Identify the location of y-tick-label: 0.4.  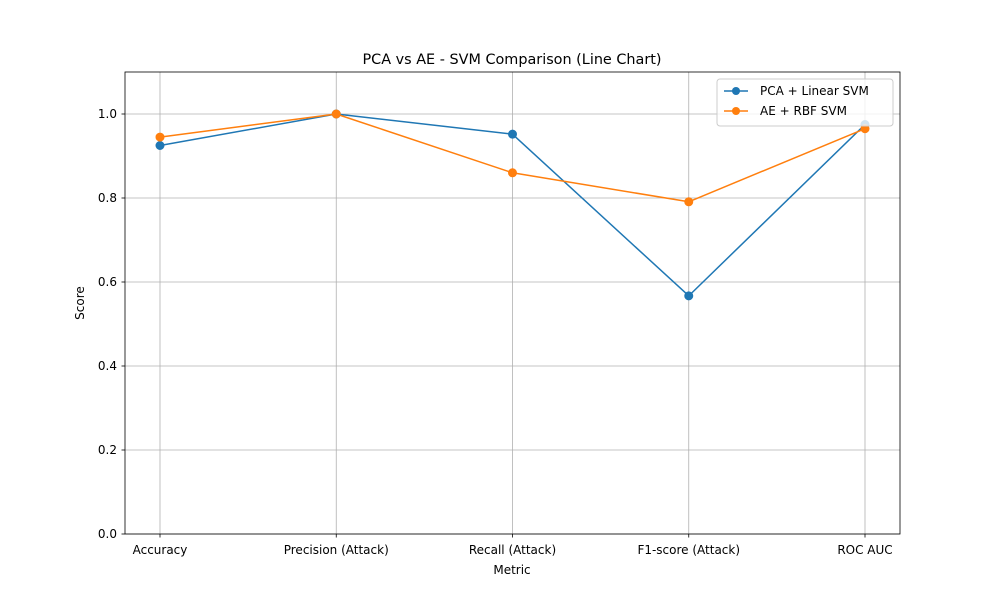
(107, 366).